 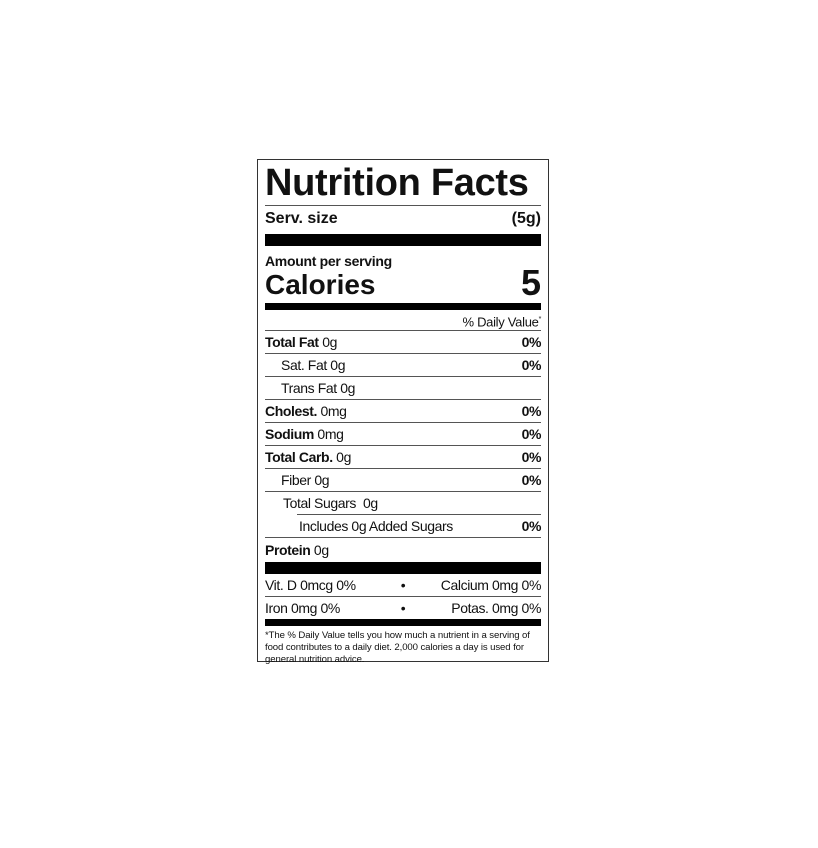 What do you see at coordinates (411, 365) in the screenshot?
I see `nutrient-row-sat-fat: Sat. Fat 0g 0%` at bounding box center [411, 365].